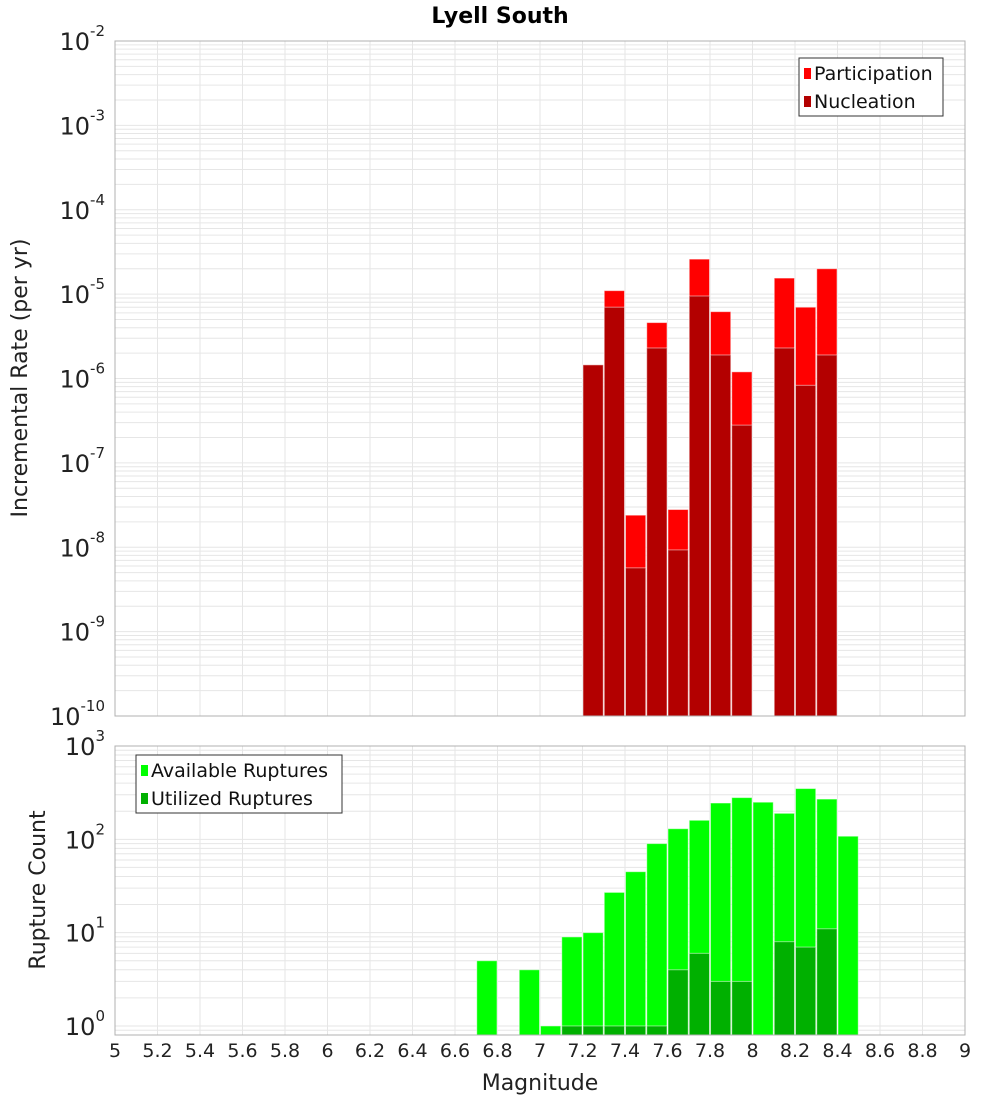 The height and width of the screenshot is (1104, 1000). What do you see at coordinates (82, 123) in the screenshot?
I see `y-tick-label: 10⁻³` at bounding box center [82, 123].